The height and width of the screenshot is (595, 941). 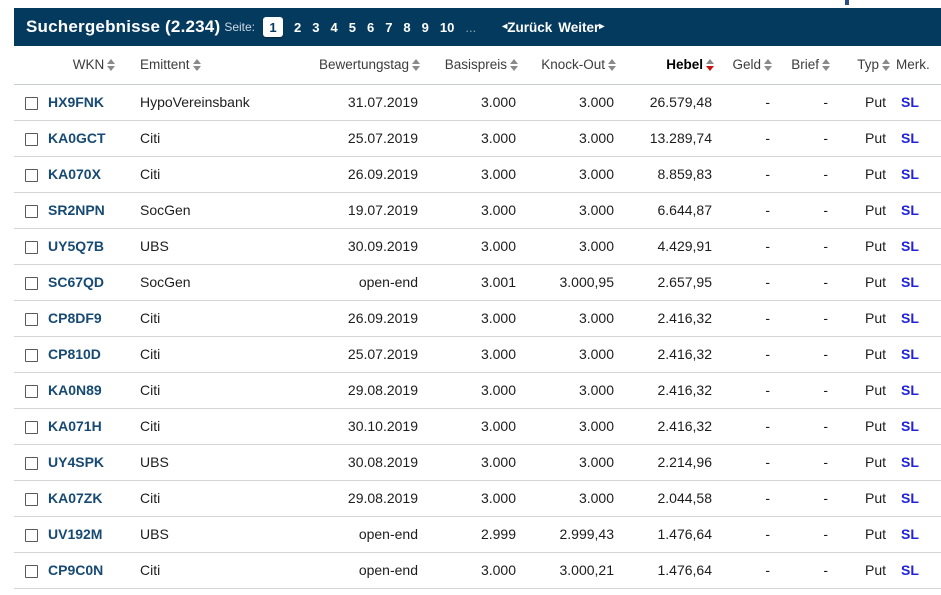 I want to click on column-header-emittent: Emittent, so click(x=218, y=65).